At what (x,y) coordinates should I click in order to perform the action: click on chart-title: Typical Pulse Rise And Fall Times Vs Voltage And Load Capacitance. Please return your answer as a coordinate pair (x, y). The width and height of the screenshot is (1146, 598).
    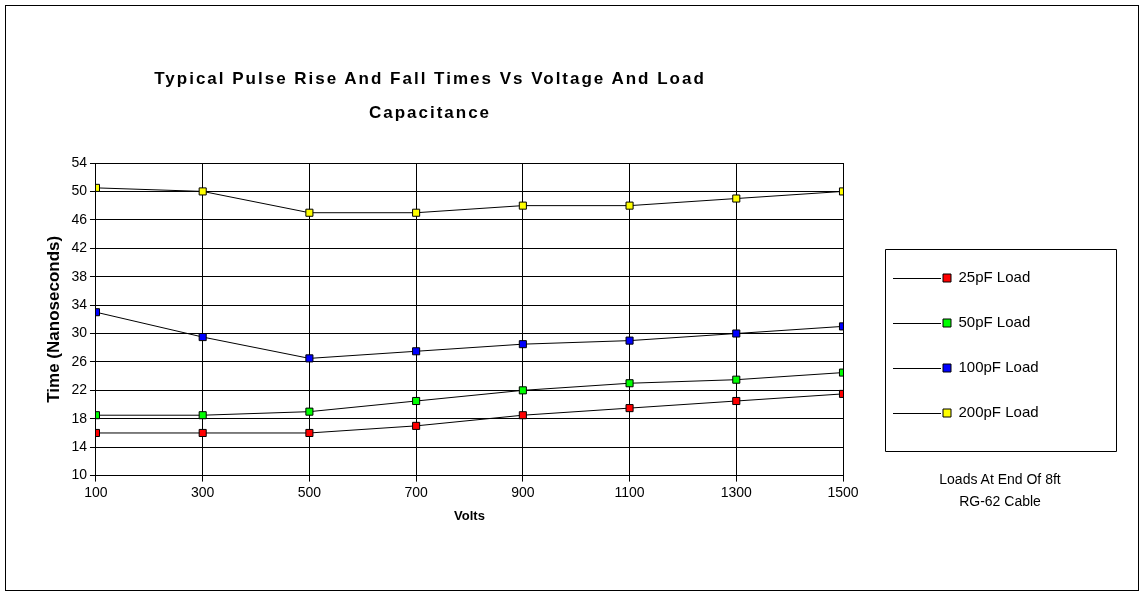
    Looking at the image, I should click on (430, 96).